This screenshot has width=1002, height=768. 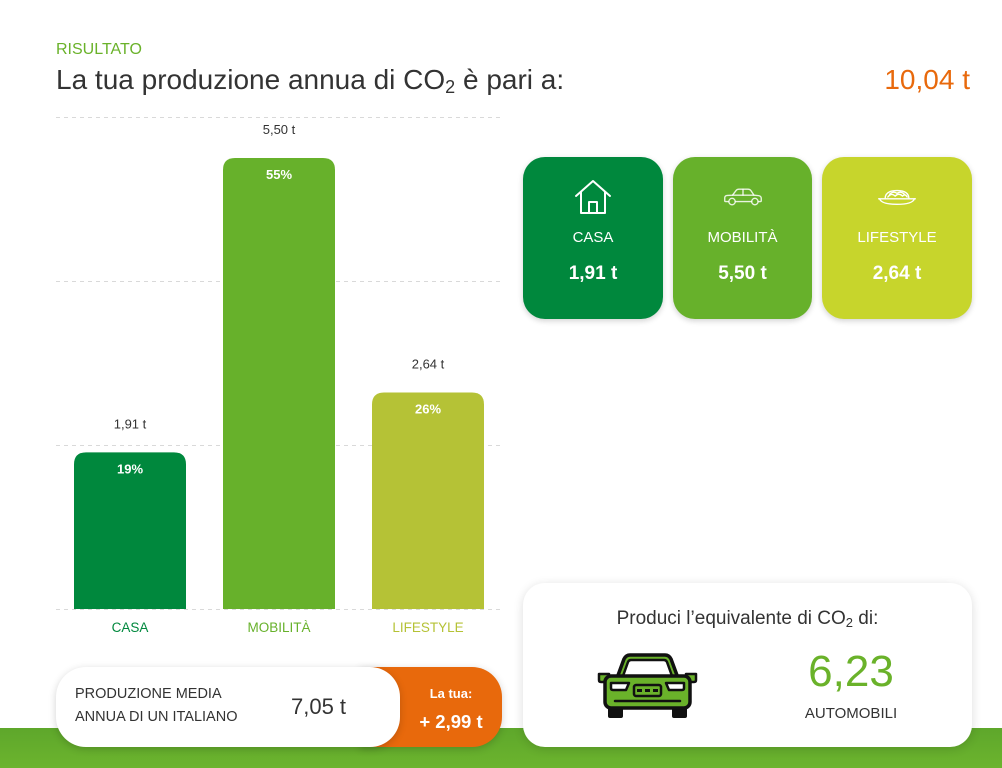 What do you see at coordinates (731, 618) in the screenshot?
I see `equivalent-title-text: Produci l’equivalente di CO` at bounding box center [731, 618].